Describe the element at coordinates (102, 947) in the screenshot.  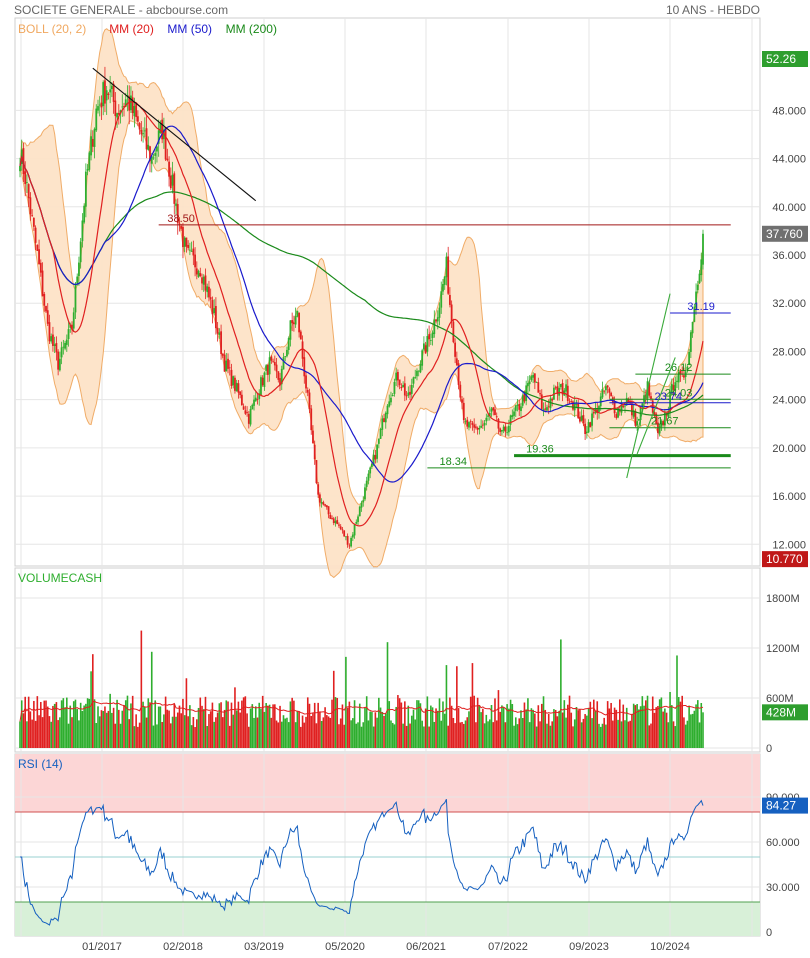
I see `x-tick-label: 01/2017` at that location.